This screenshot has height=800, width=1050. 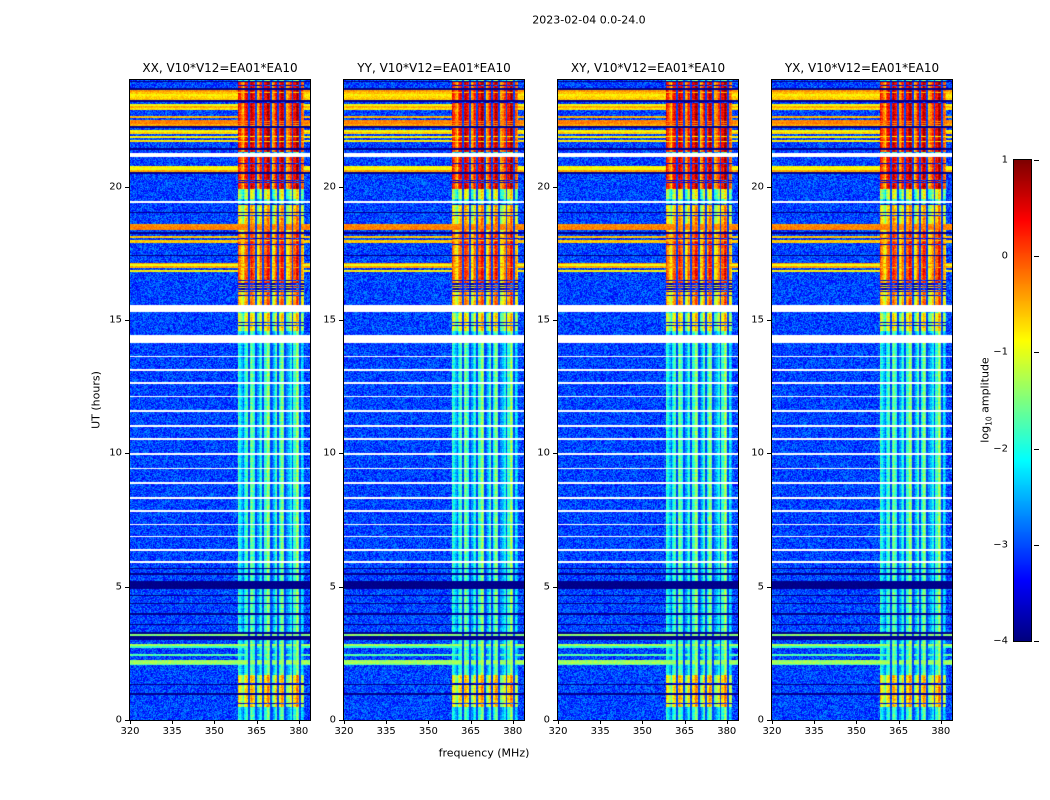 I want to click on colorbar-tick-label: −2, so click(x=1000, y=449).